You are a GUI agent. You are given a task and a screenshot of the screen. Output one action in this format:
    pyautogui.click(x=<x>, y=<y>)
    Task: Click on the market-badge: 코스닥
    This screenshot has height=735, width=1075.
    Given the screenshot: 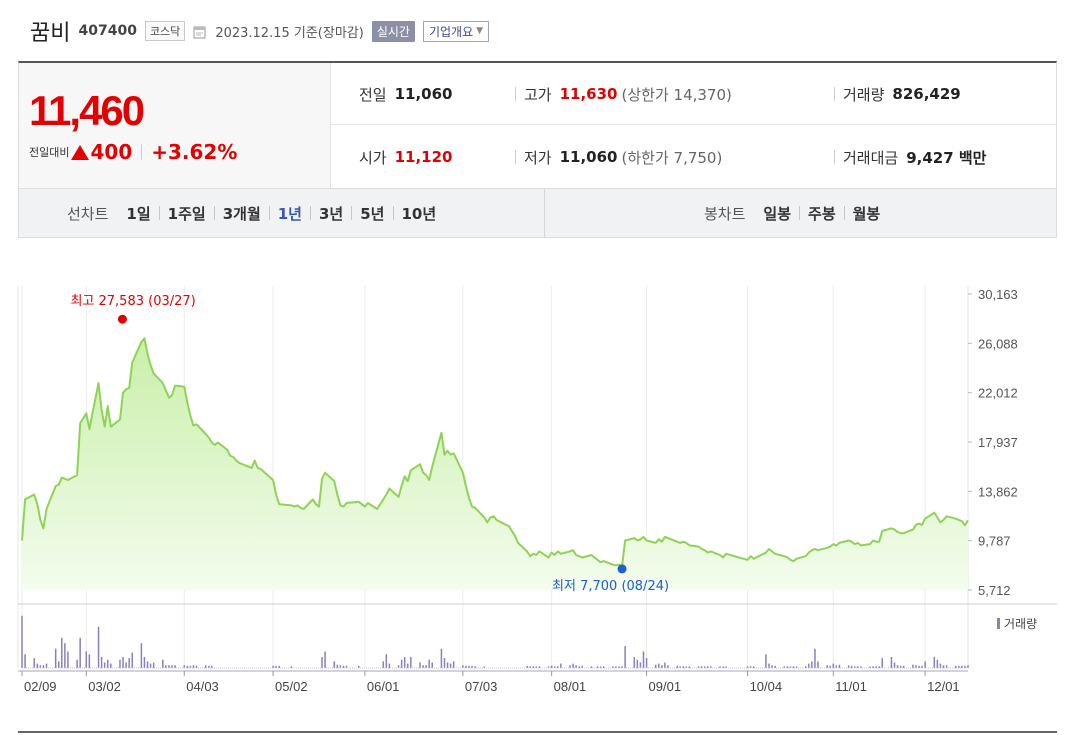 What is the action you would take?
    pyautogui.click(x=165, y=31)
    